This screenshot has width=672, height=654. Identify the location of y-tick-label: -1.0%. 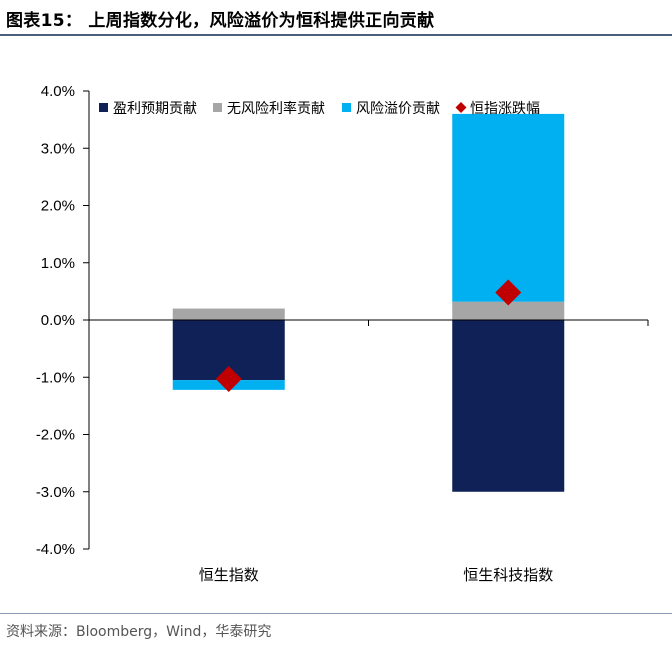
(55, 377).